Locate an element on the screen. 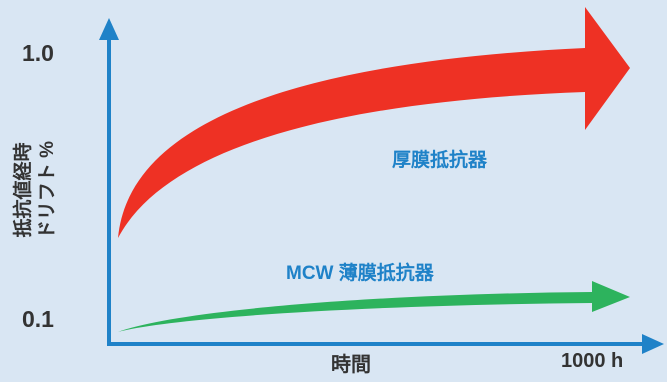 Image resolution: width=667 pixels, height=382 pixels. y-axis-title: 抵抗値経時 ドリフト % is located at coordinates (36, 190).